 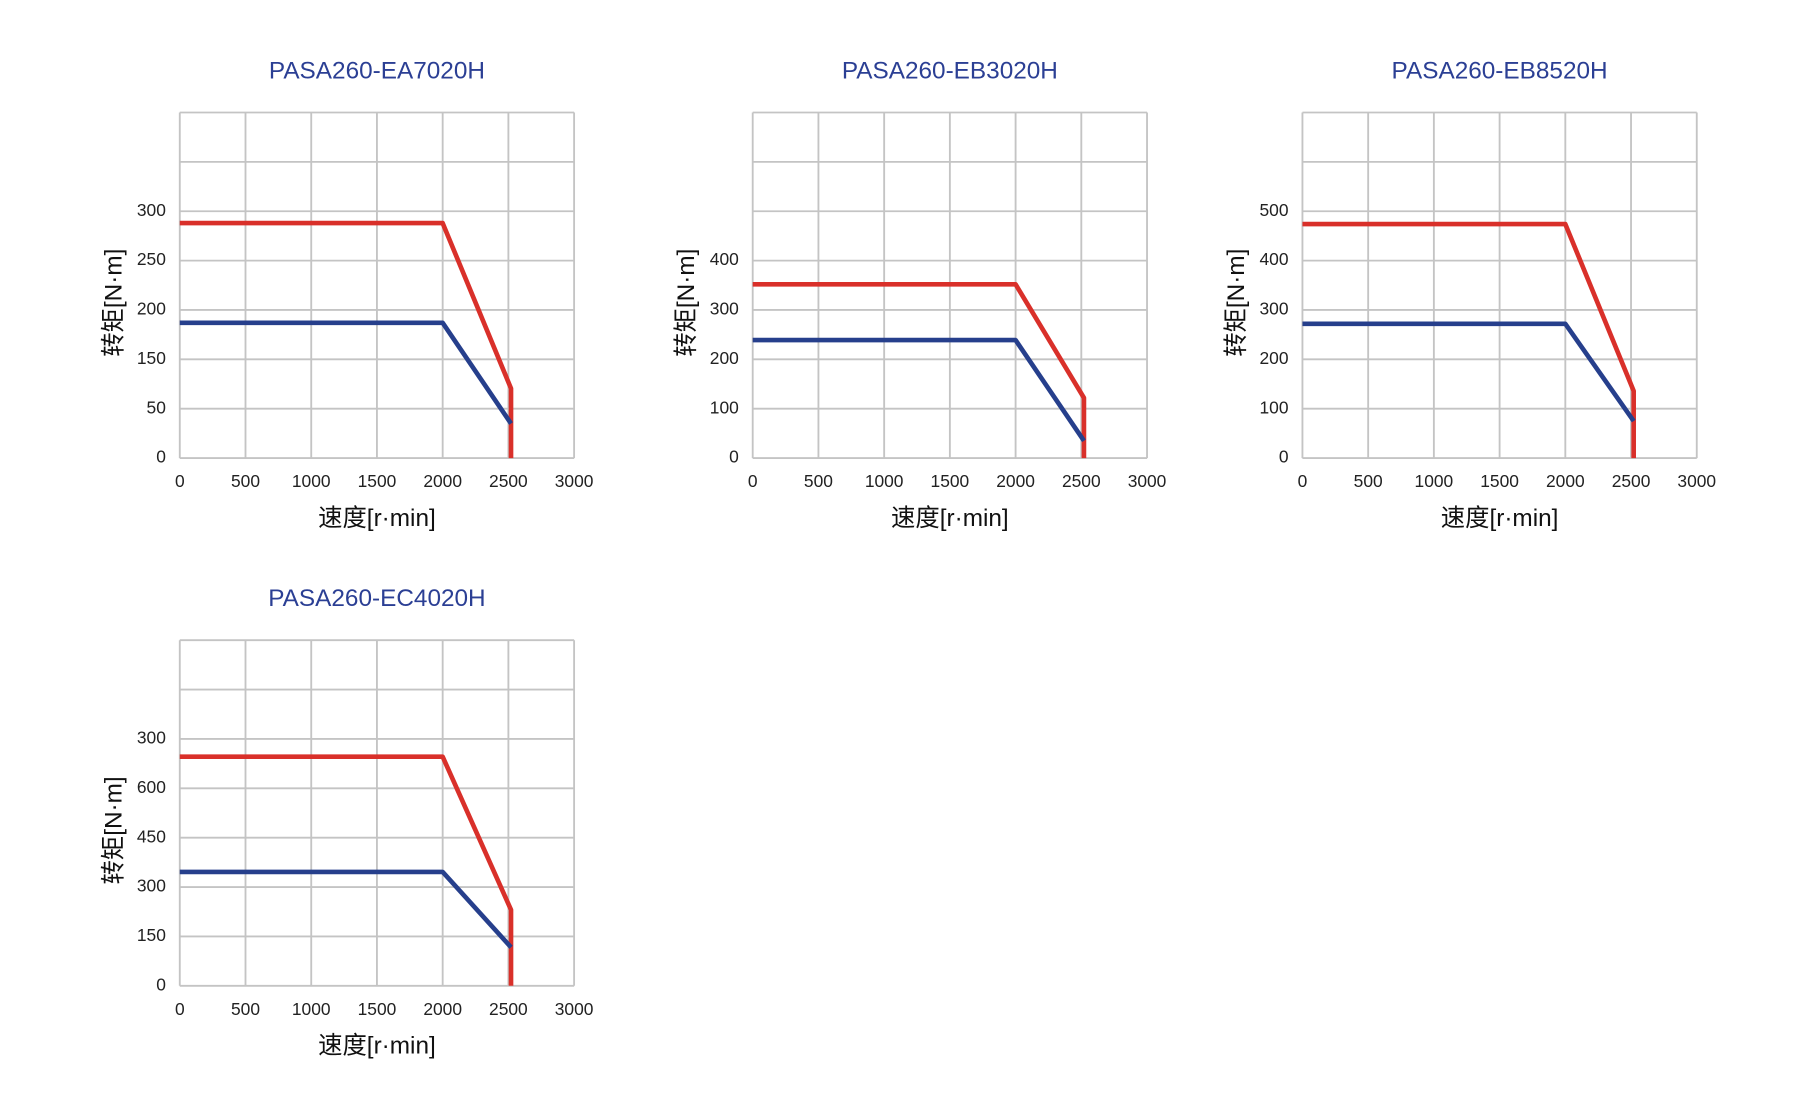 I want to click on y-tick-label: 600, so click(x=151, y=787).